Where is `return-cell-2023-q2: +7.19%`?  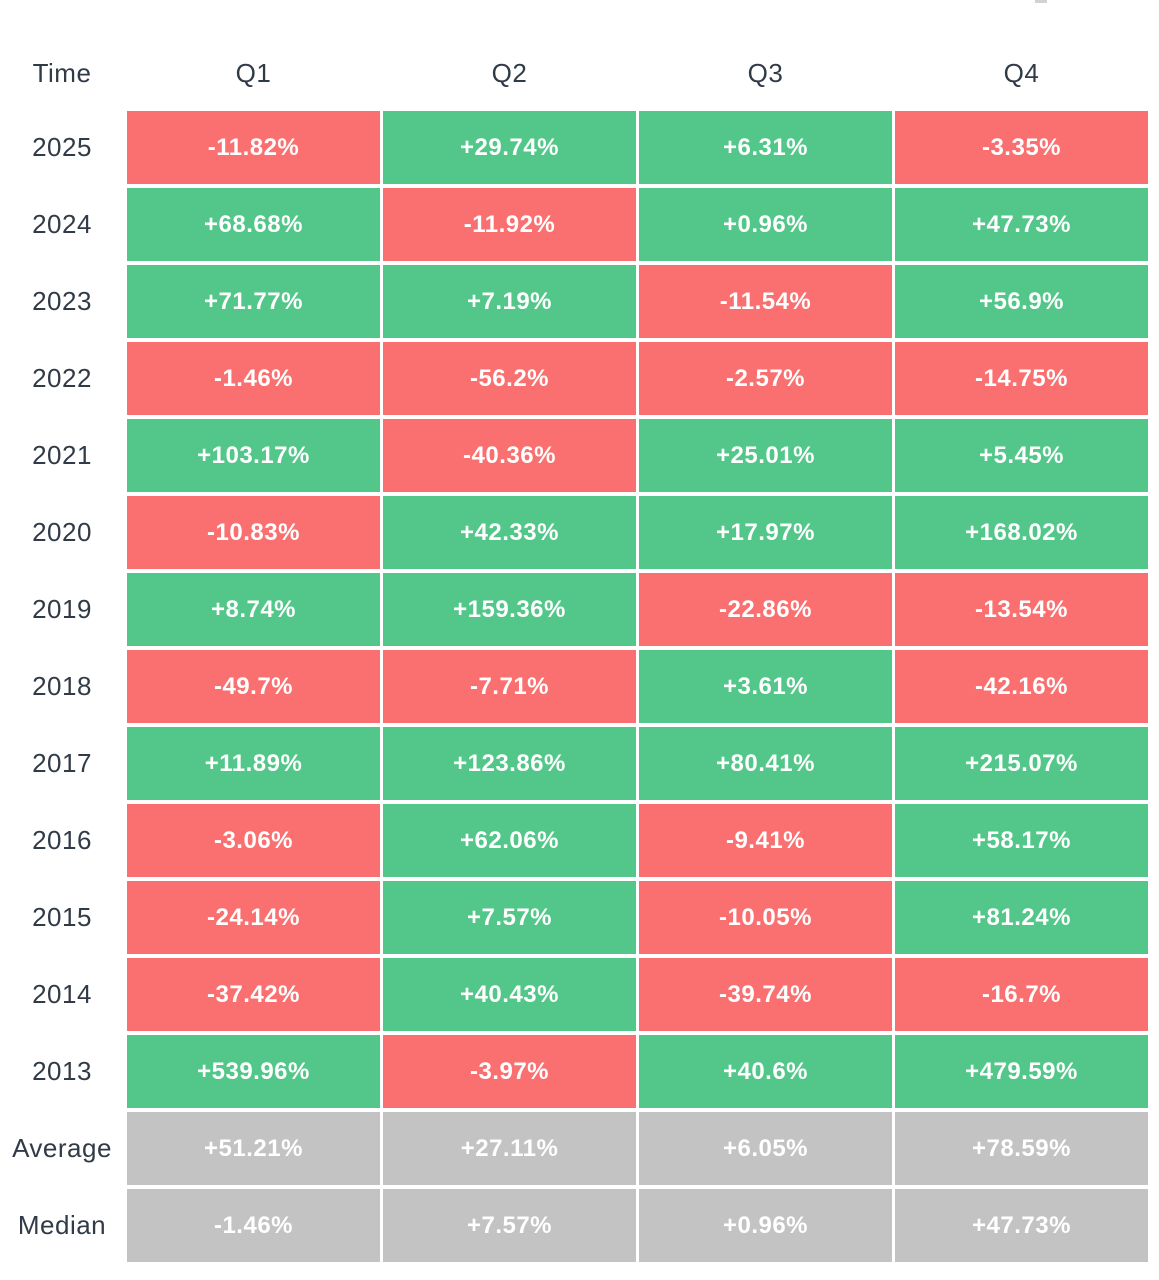 return-cell-2023-q2: +7.19% is located at coordinates (509, 301).